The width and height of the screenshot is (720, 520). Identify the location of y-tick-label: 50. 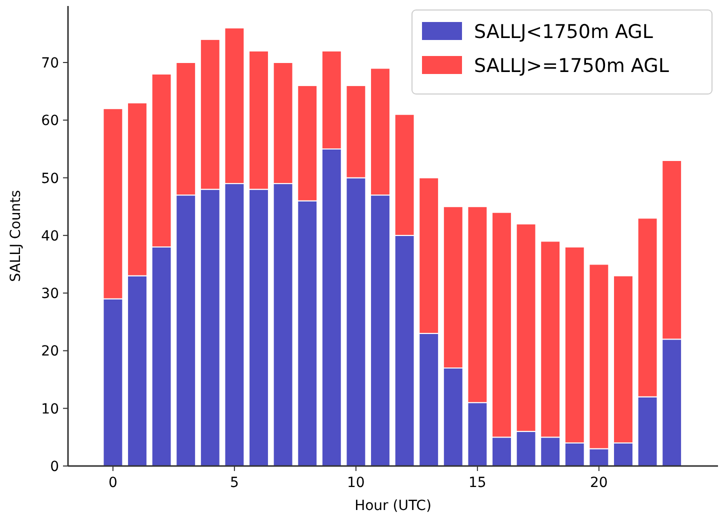
(50, 178).